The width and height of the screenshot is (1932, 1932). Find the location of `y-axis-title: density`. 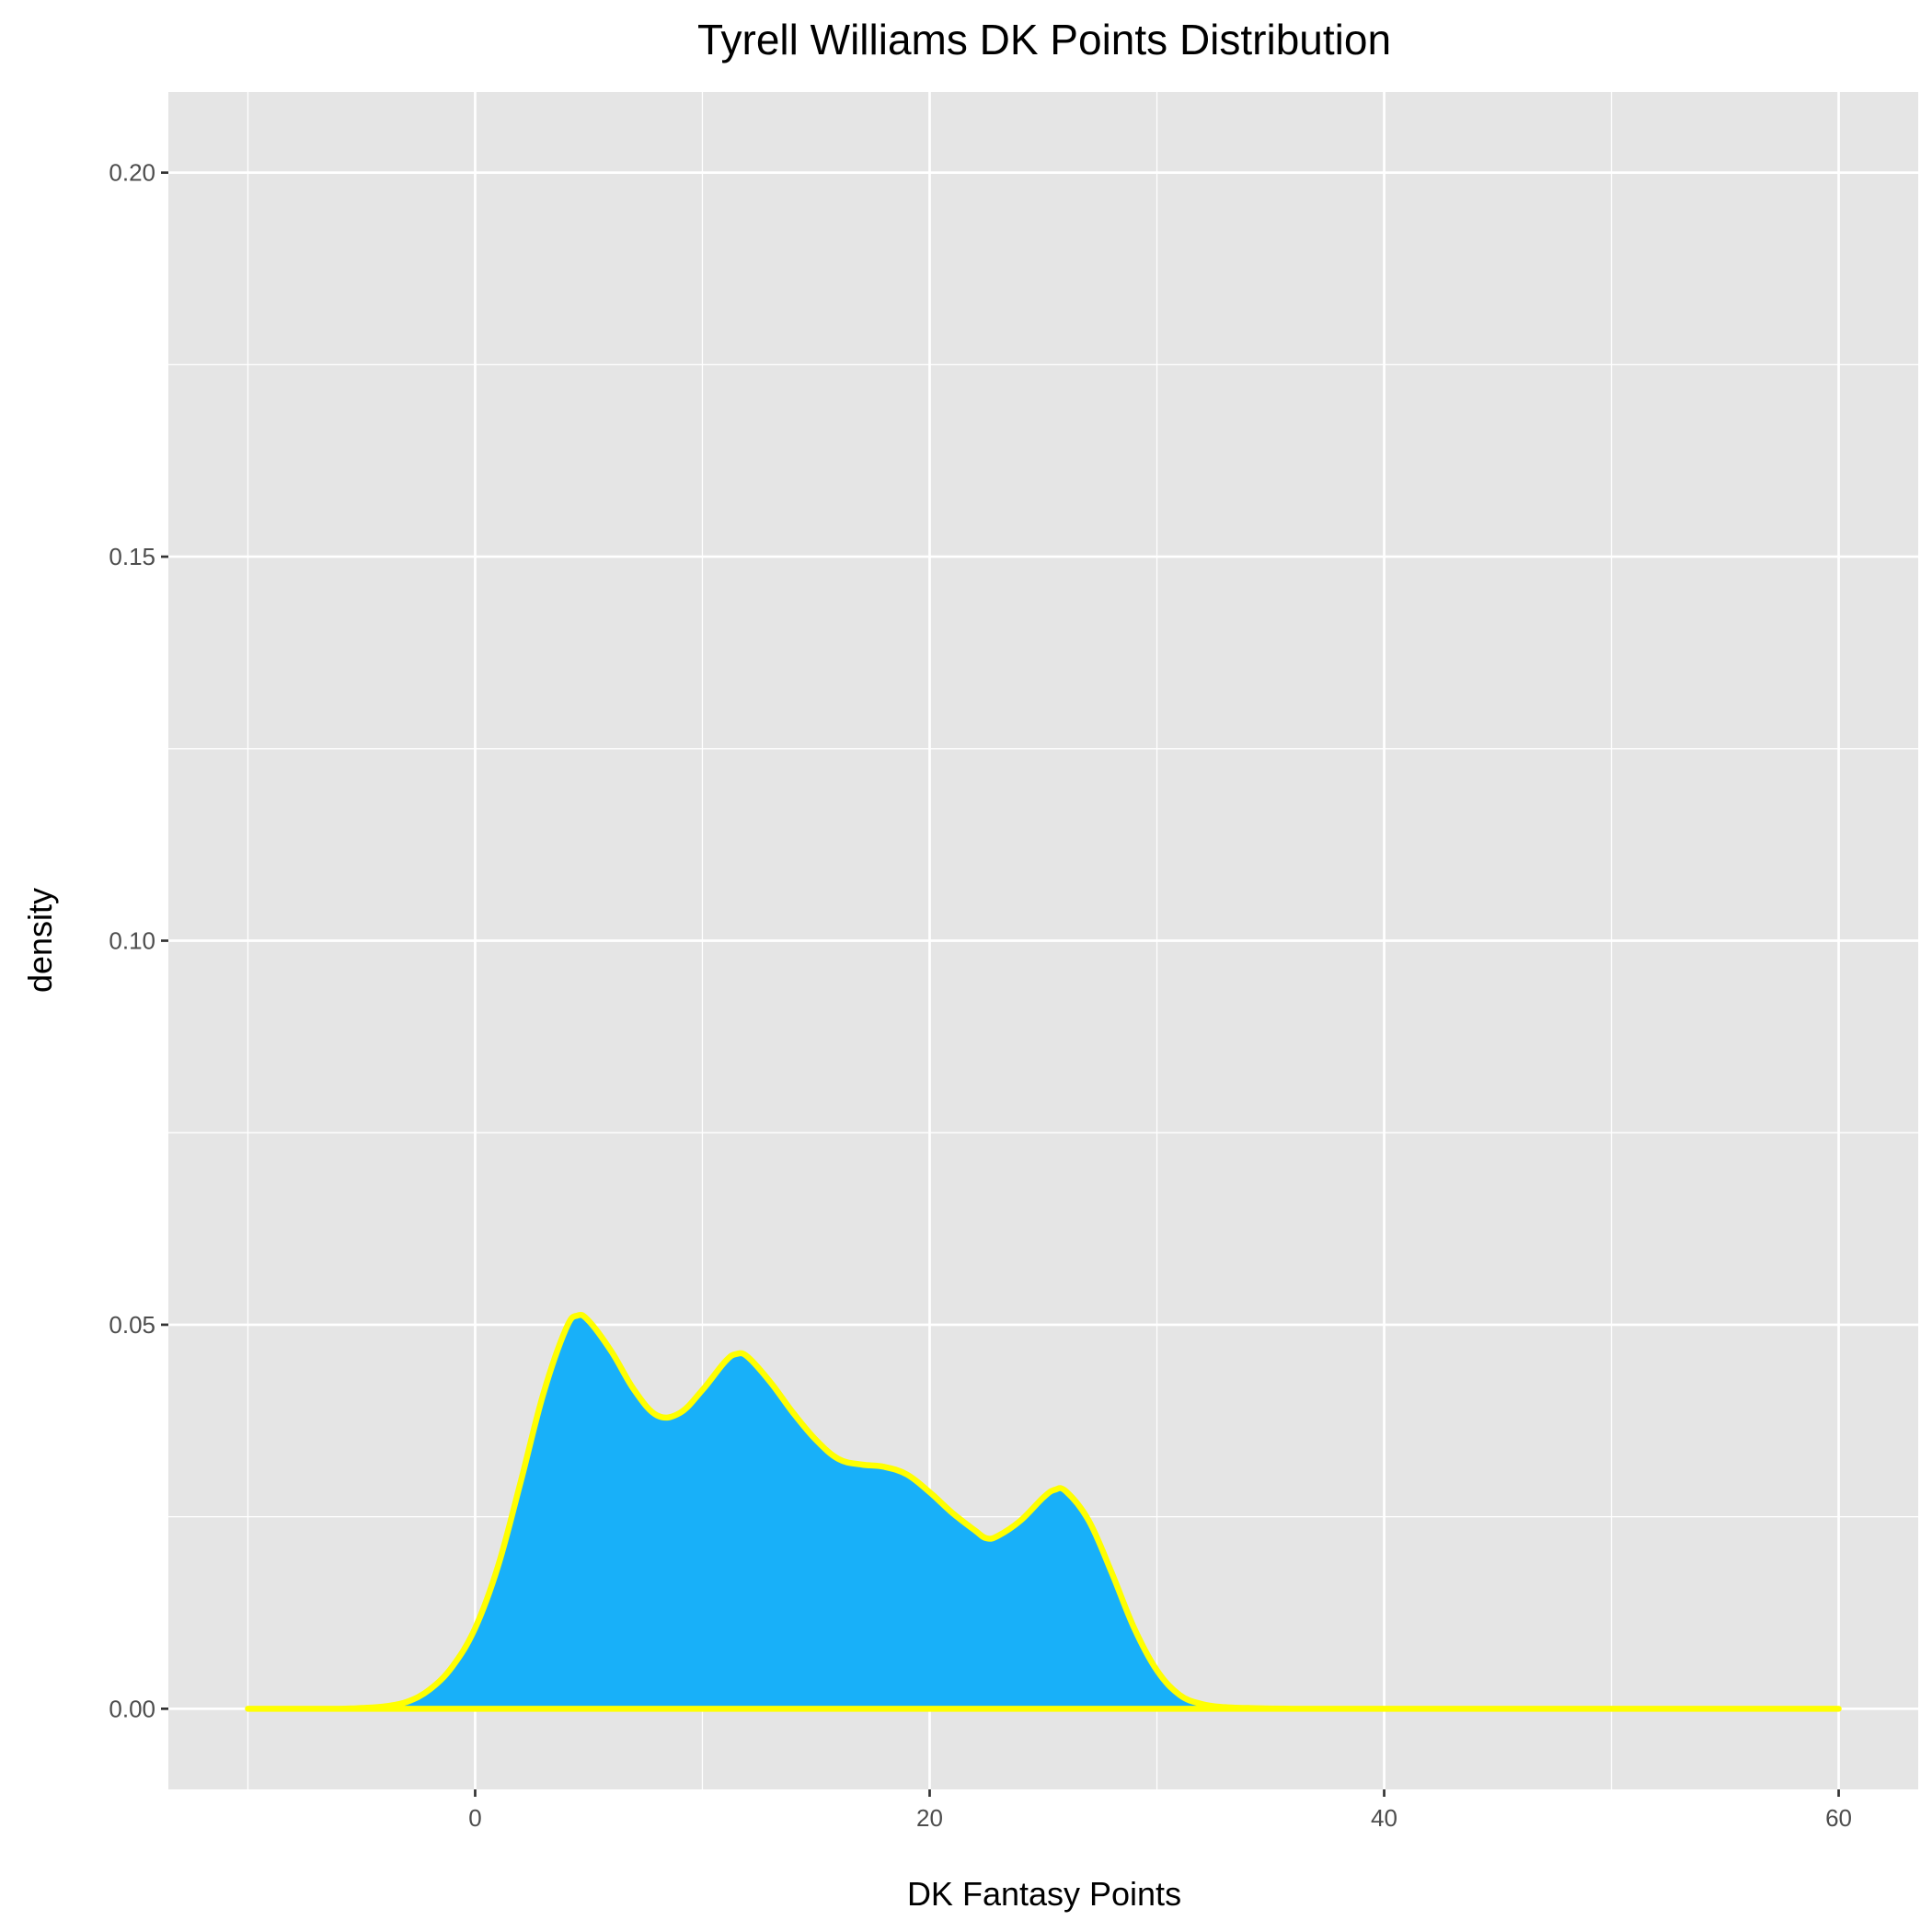

y-axis-title: density is located at coordinates (40, 940).